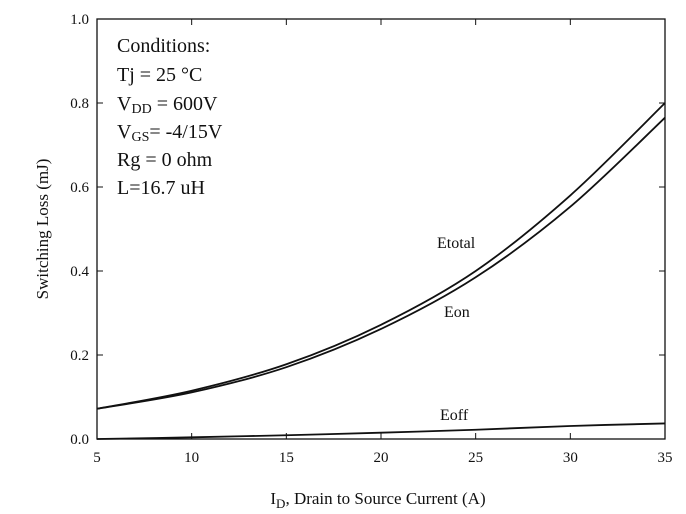  Describe the element at coordinates (475, 458) in the screenshot. I see `x-tick-label: 25` at that location.